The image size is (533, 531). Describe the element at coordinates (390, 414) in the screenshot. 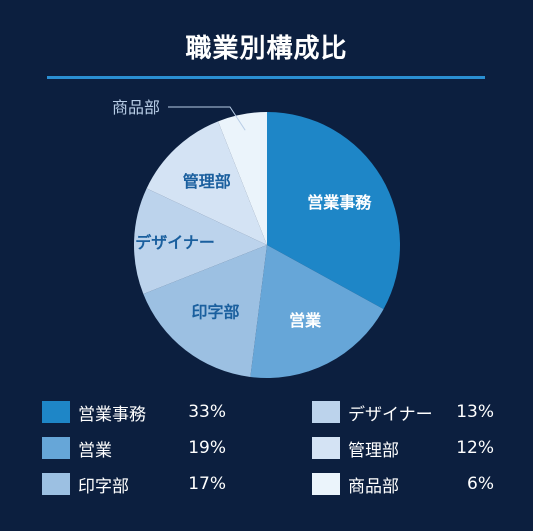

I see `legend-label-3: デザイナー` at that location.